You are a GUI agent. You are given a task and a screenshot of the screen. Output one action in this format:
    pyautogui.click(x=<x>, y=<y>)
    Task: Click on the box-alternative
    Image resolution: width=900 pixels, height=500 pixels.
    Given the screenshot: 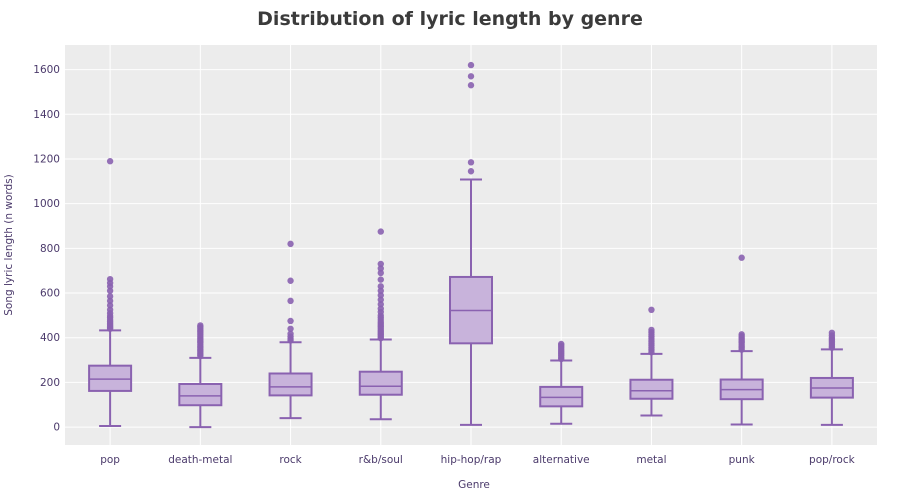 What is the action you would take?
    pyautogui.click(x=561, y=382)
    